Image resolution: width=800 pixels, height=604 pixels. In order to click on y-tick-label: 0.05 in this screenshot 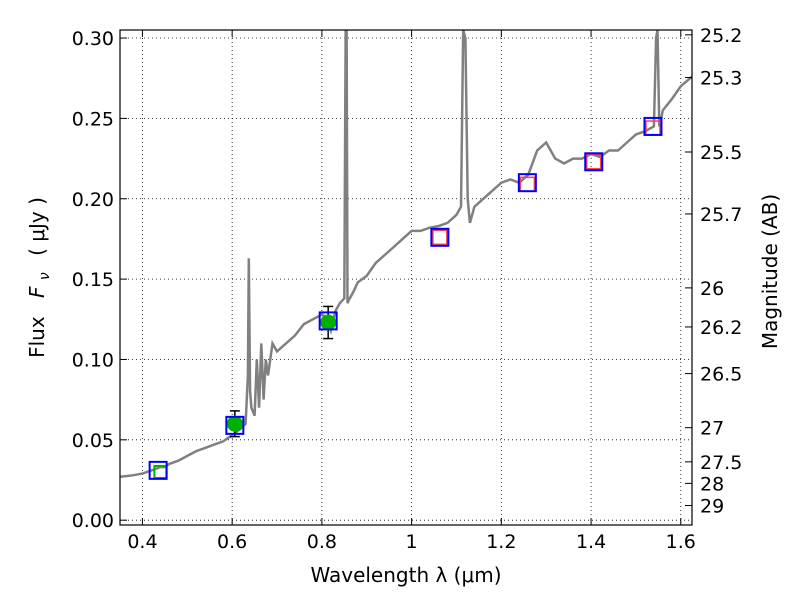, I will do `click(93, 441)`.